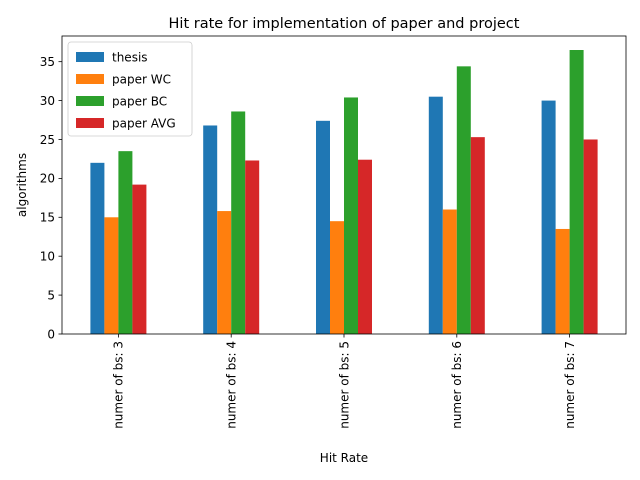 This screenshot has height=480, width=640. Describe the element at coordinates (51, 334) in the screenshot. I see `y-tick-label: 0` at that location.